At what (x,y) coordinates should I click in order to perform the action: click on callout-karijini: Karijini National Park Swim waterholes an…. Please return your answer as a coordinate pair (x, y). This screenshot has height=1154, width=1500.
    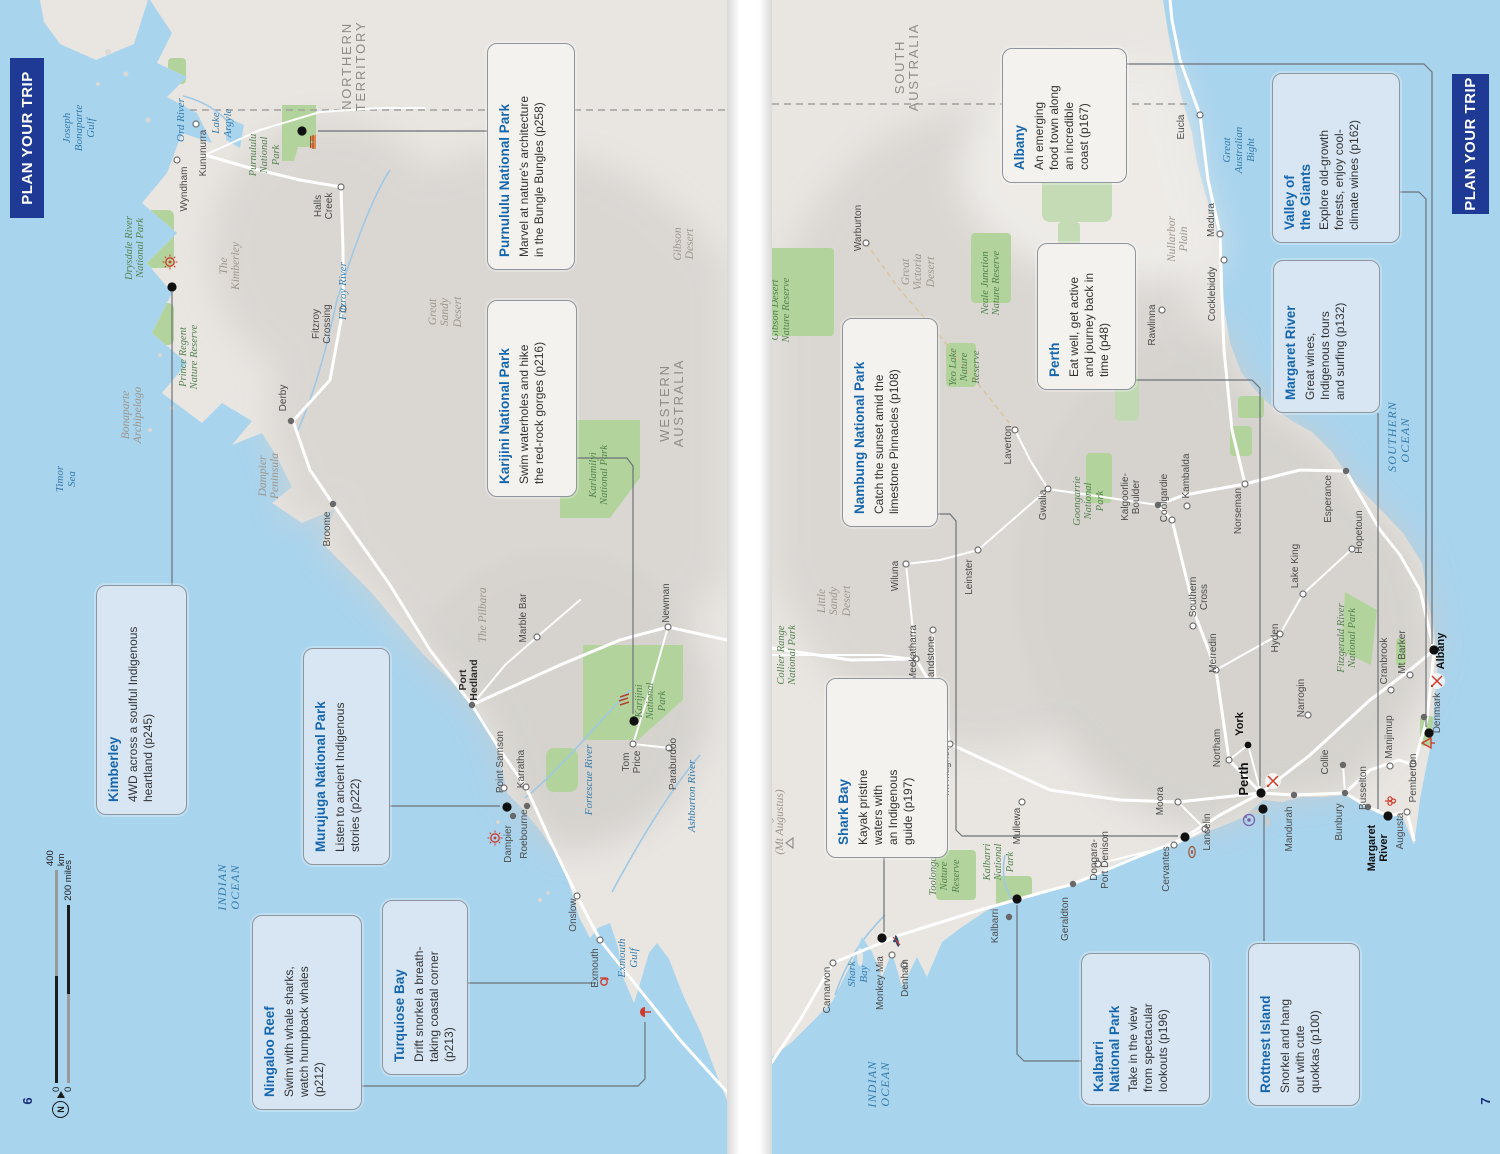
    Looking at the image, I should click on (532, 398).